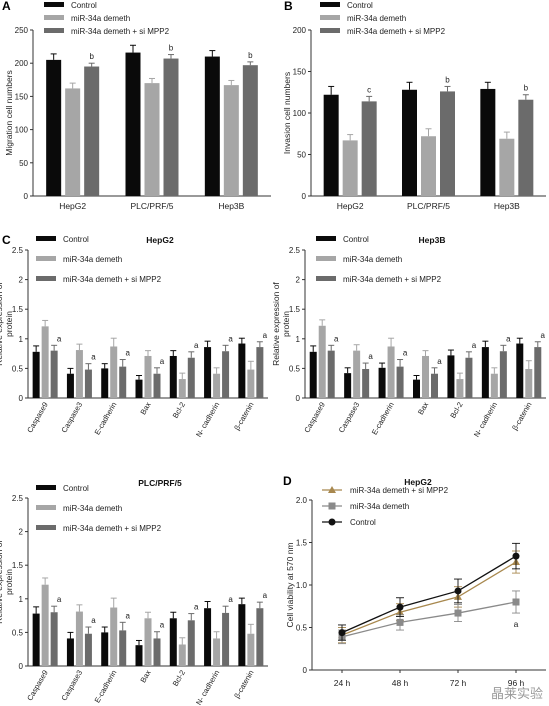 This screenshot has height=706, width=549. I want to click on y-tick-label: 1.5, so click(18, 565).